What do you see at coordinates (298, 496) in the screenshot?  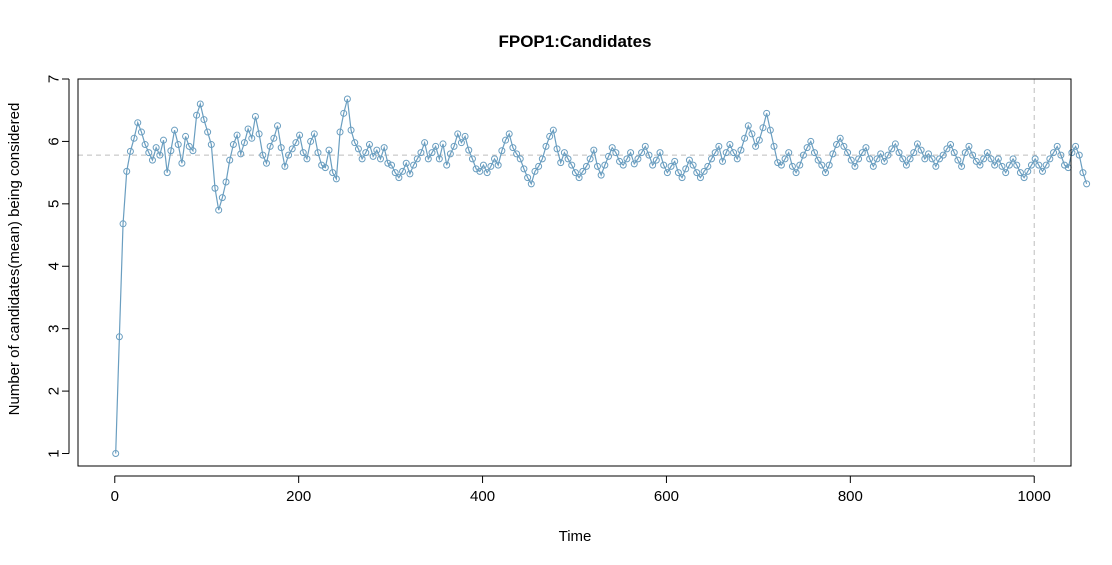 I see `x-tick-label: 200` at bounding box center [298, 496].